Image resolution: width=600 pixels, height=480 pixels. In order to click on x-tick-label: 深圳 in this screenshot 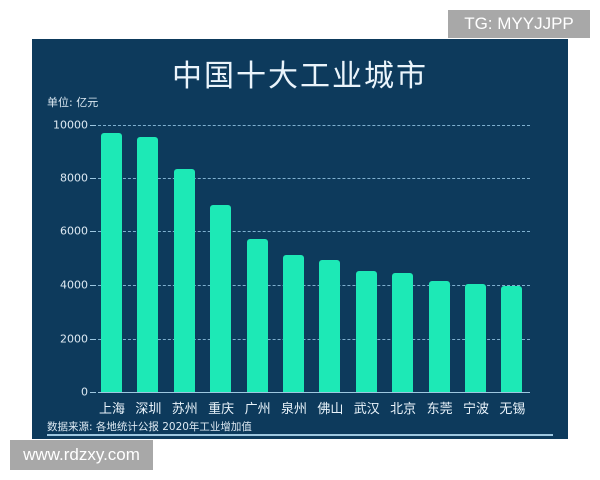, I will do `click(148, 409)`.